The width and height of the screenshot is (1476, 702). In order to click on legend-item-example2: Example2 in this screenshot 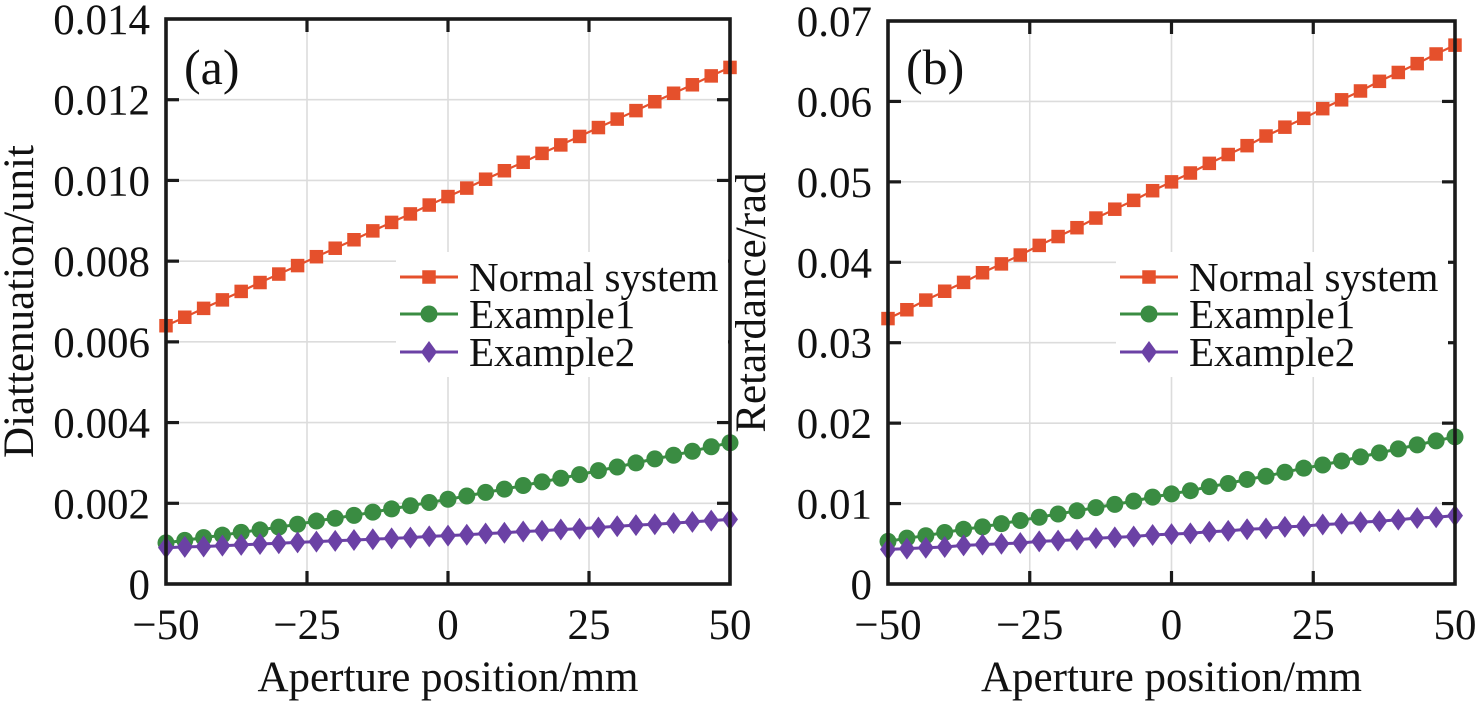, I will do `click(1278, 352)`.